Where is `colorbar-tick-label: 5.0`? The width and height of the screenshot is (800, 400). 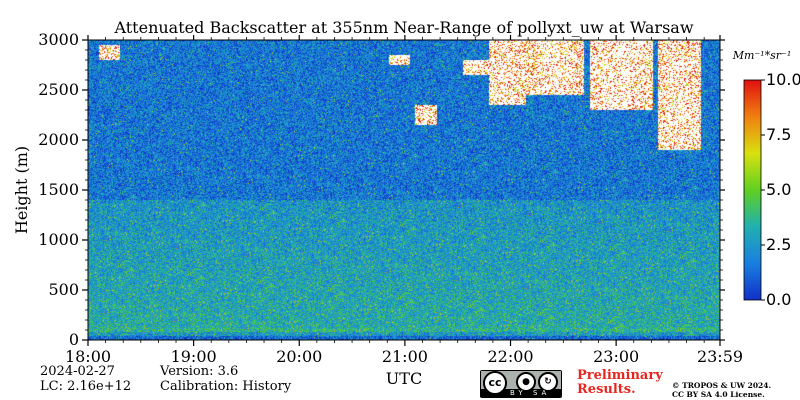 colorbar-tick-label: 5.0 is located at coordinates (778, 189).